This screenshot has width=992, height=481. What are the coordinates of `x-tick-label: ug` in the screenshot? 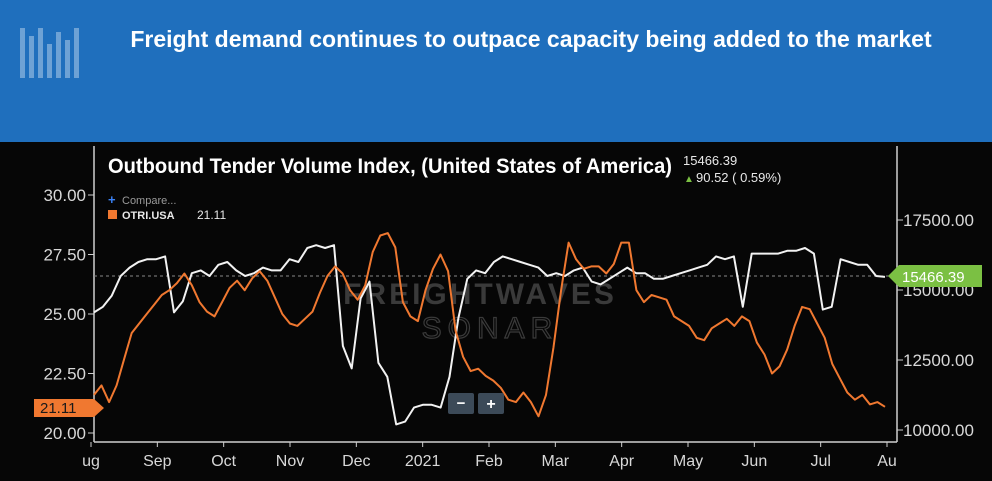 It's located at (91, 461).